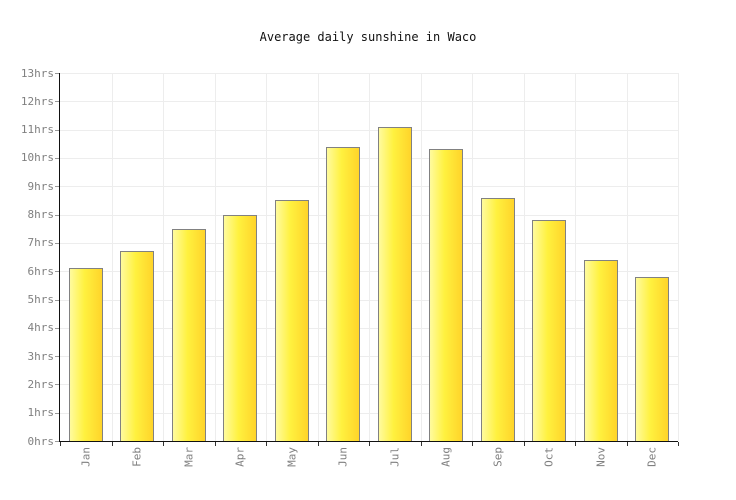  What do you see at coordinates (189, 457) in the screenshot?
I see `x-axis-label-mar: Mar` at bounding box center [189, 457].